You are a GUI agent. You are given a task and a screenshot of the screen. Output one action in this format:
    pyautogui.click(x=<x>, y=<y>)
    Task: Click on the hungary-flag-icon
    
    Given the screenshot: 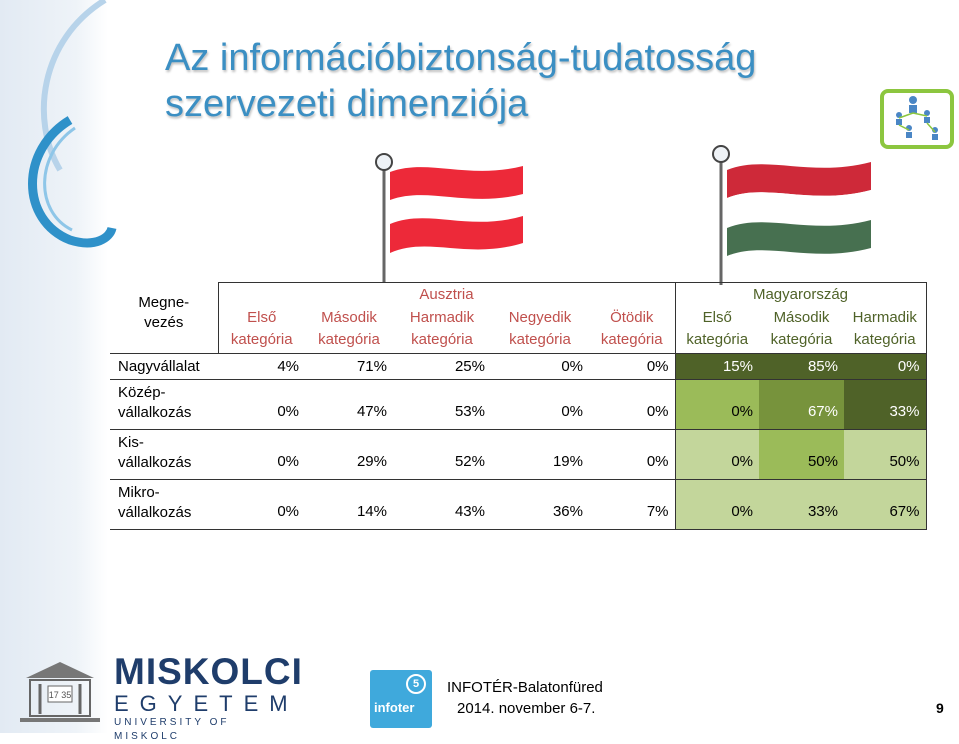 What is the action you would take?
    pyautogui.click(x=791, y=215)
    